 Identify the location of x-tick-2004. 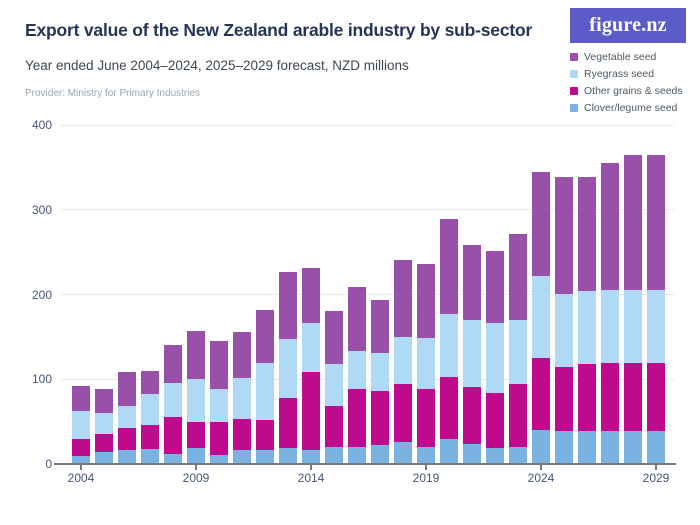
(81, 467).